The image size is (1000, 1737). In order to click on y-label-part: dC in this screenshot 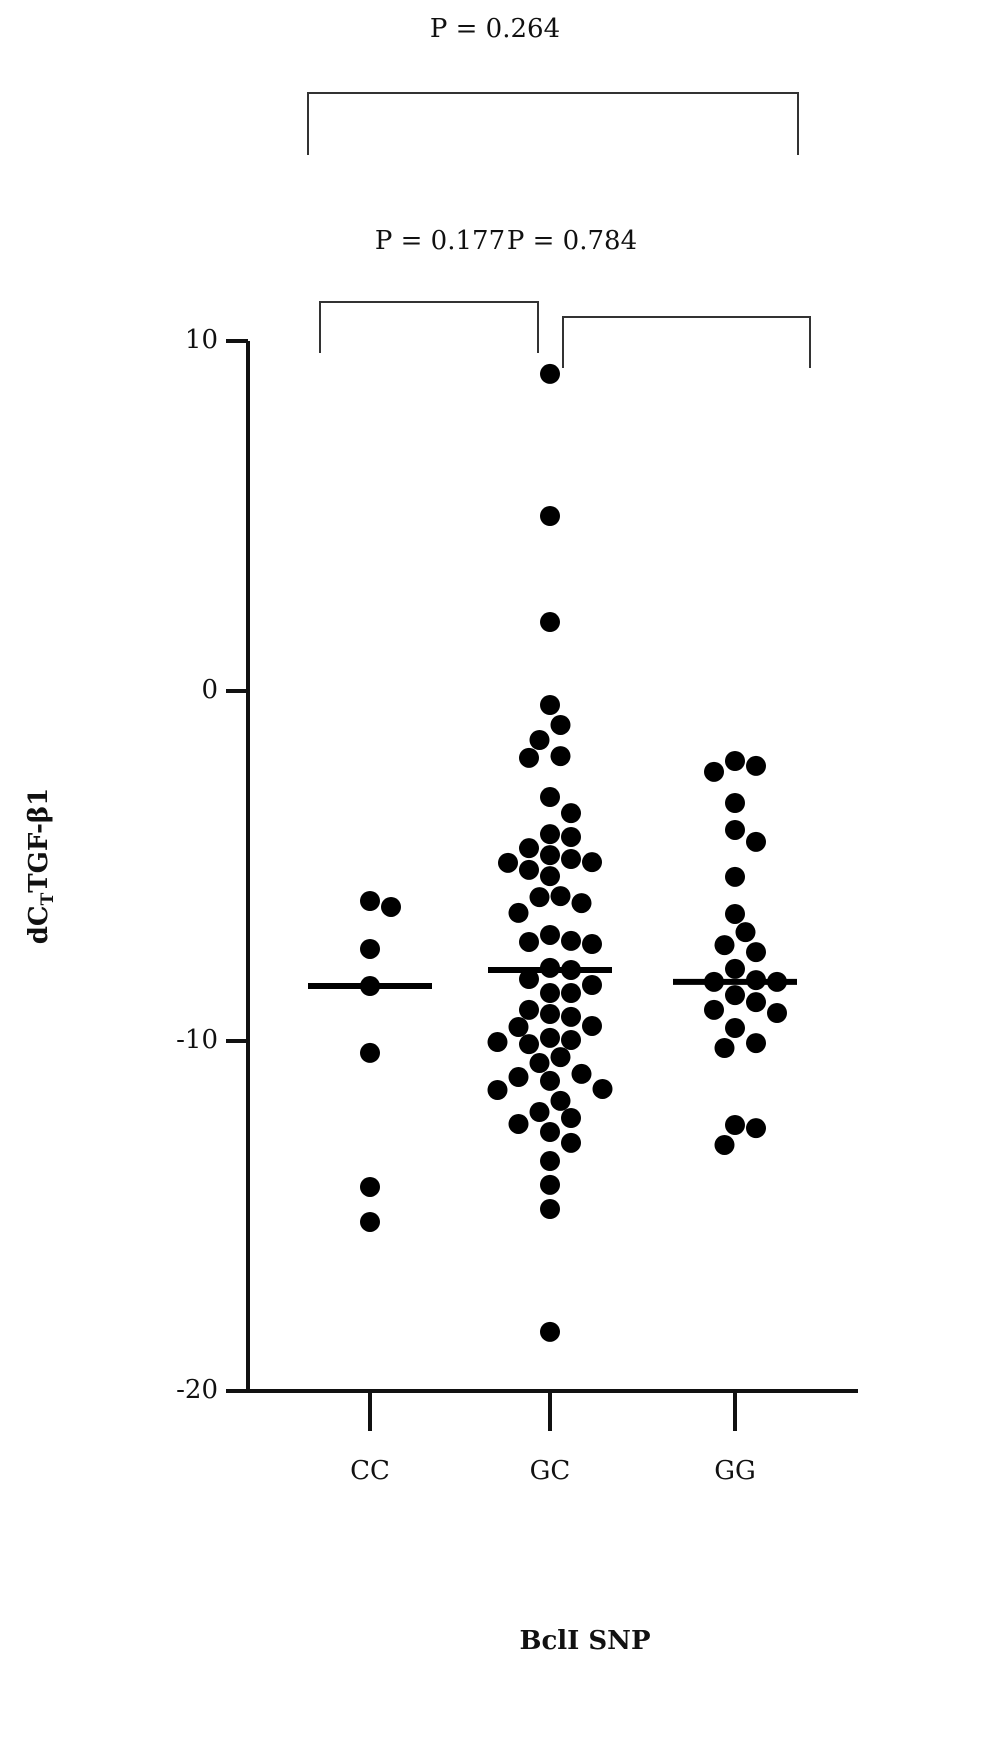, I will do `click(39, 924)`.